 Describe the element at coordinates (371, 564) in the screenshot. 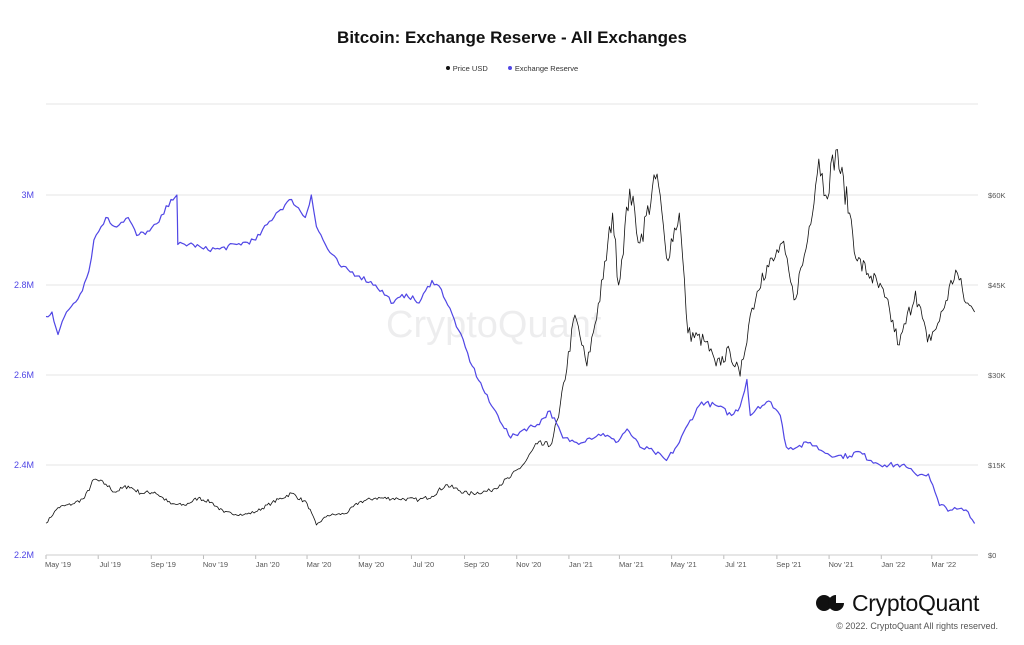

I see `x-tick-label: May '20` at that location.